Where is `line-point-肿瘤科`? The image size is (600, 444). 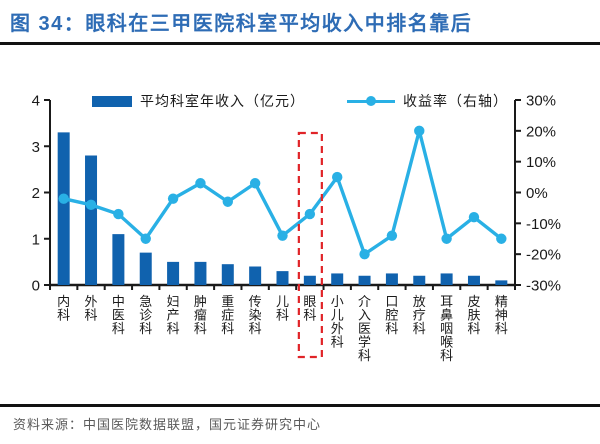 line-point-肿瘤科 is located at coordinates (200, 183).